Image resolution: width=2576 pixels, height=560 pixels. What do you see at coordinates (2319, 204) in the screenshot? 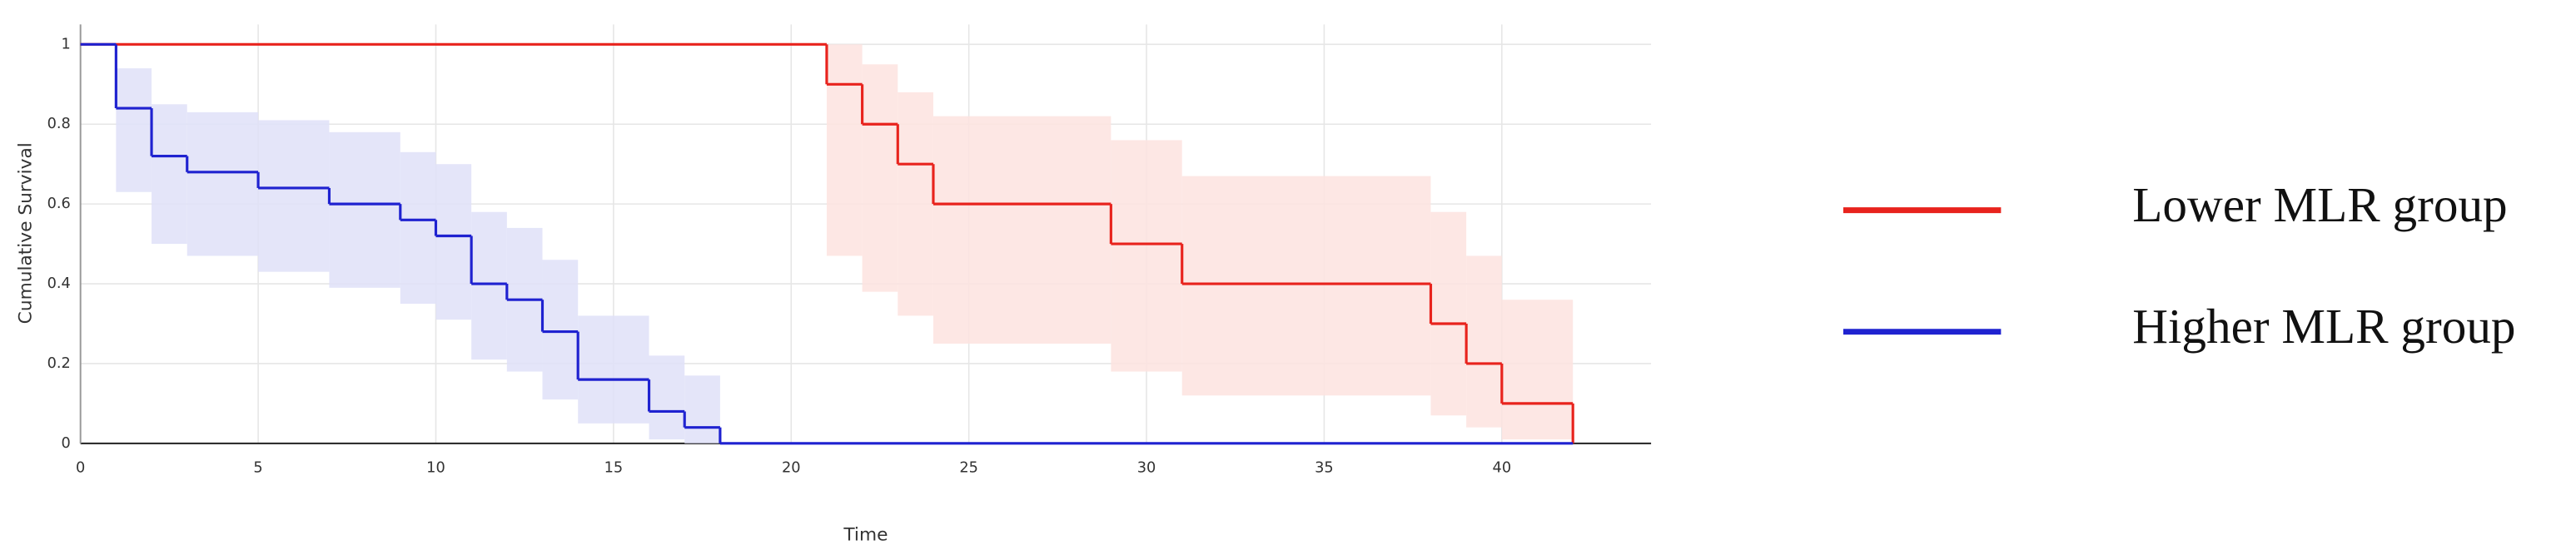
I see `legend-label: Lower MLR group` at bounding box center [2319, 204].